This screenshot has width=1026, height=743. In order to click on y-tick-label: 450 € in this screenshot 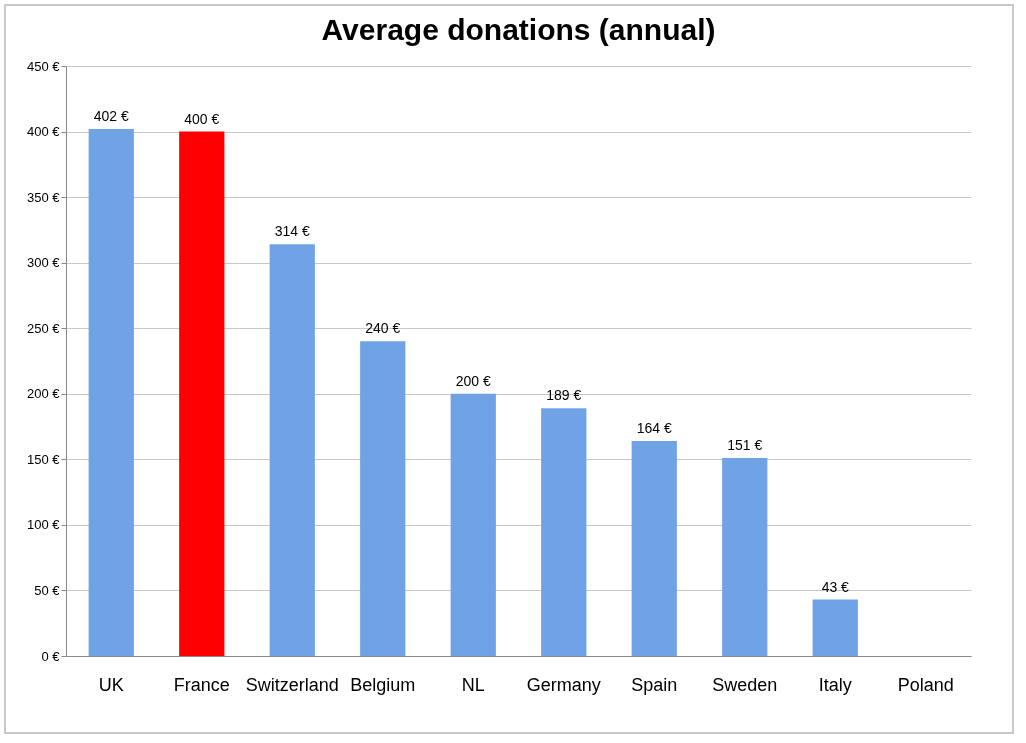, I will do `click(43, 66)`.